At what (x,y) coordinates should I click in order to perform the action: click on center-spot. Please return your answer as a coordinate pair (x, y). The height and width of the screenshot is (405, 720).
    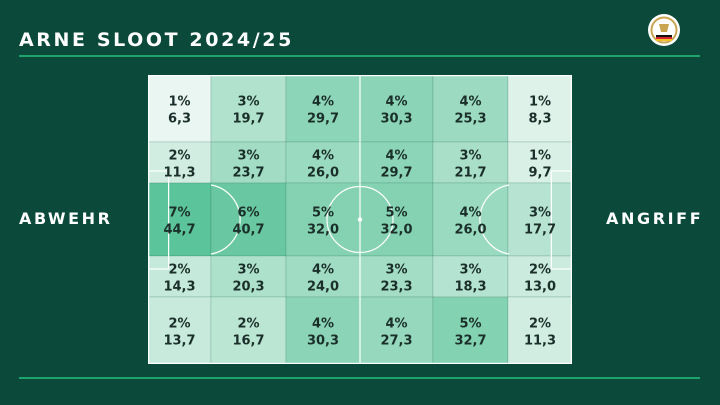
    Looking at the image, I should click on (360, 219).